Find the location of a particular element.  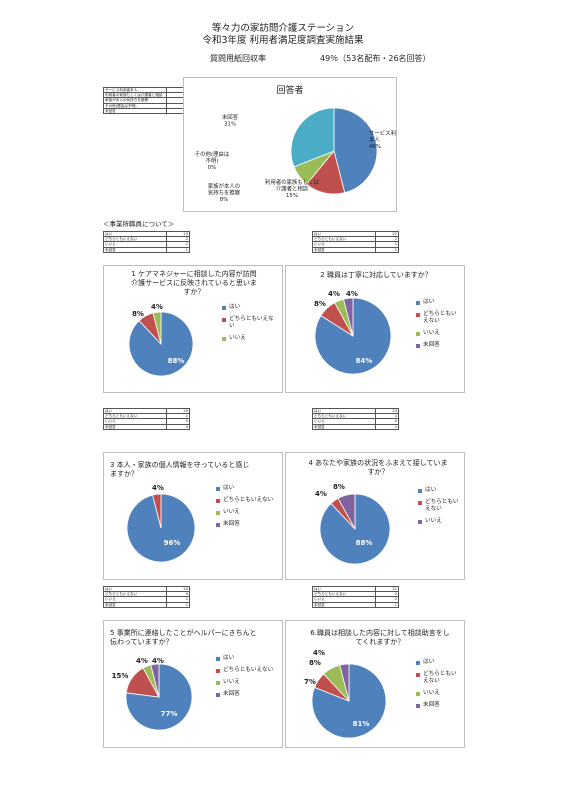

q1-title: 1 ケアマネジャーに相談した内容が訪問介護サービスに反映されていると思いますか？ is located at coordinates (194, 283).